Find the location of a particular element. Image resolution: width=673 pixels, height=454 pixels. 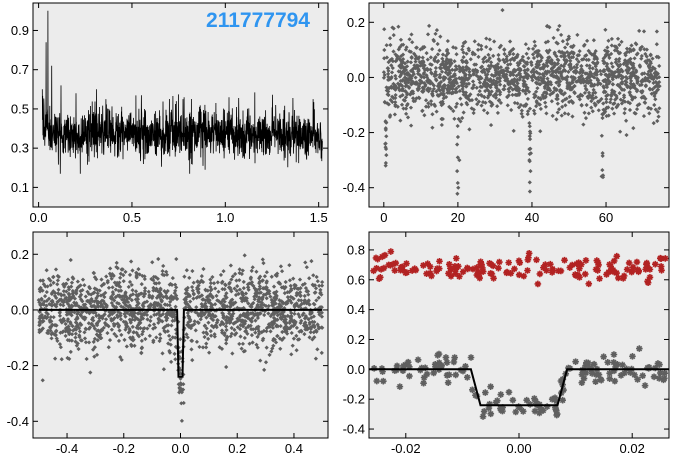

phase_fold-ytick-label: -0.4 is located at coordinates (18, 421).